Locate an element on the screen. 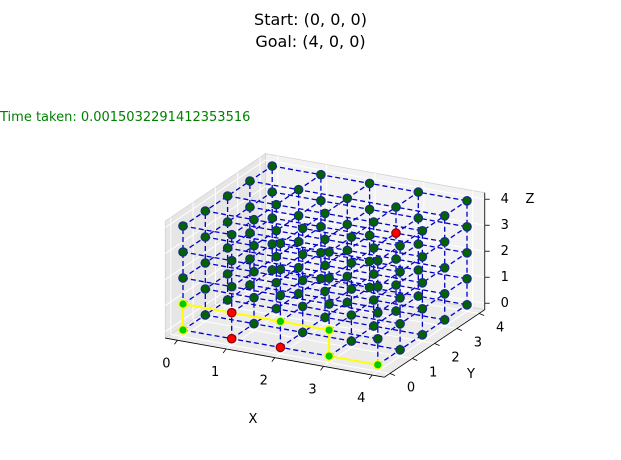  left-gridline-z is located at coordinates (215, 193).